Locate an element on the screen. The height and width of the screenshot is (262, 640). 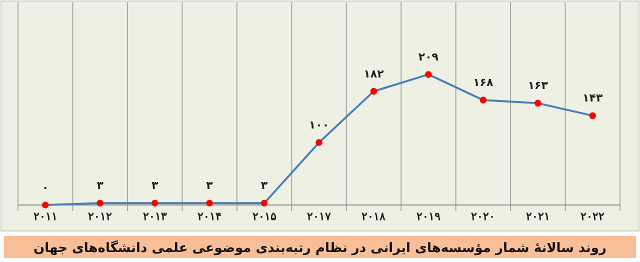
x-tick-label: ۲۰۱۸ is located at coordinates (374, 217).